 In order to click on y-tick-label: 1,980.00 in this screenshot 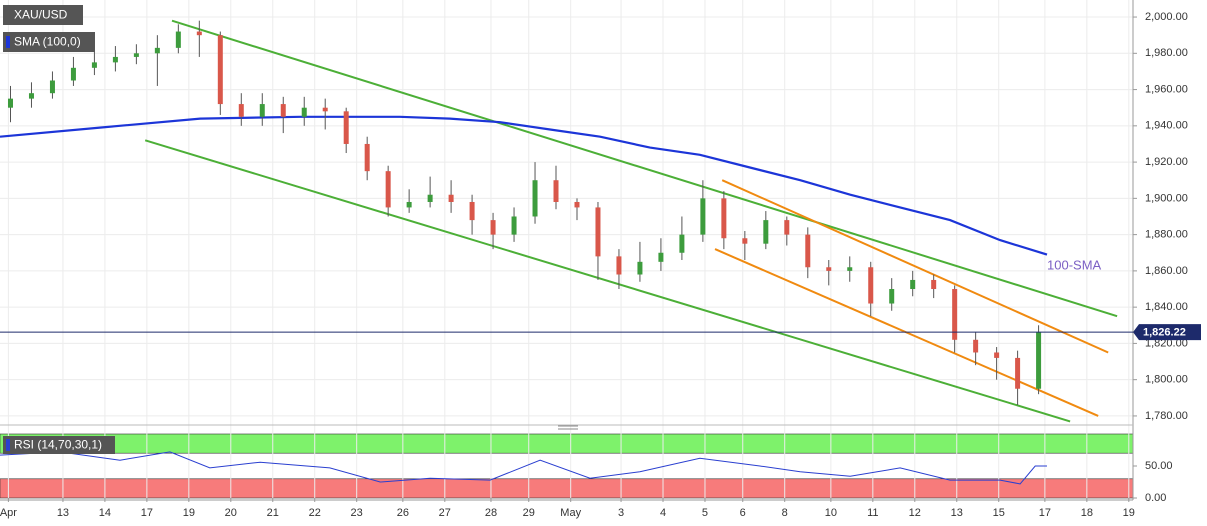, I will do `click(1166, 53)`.